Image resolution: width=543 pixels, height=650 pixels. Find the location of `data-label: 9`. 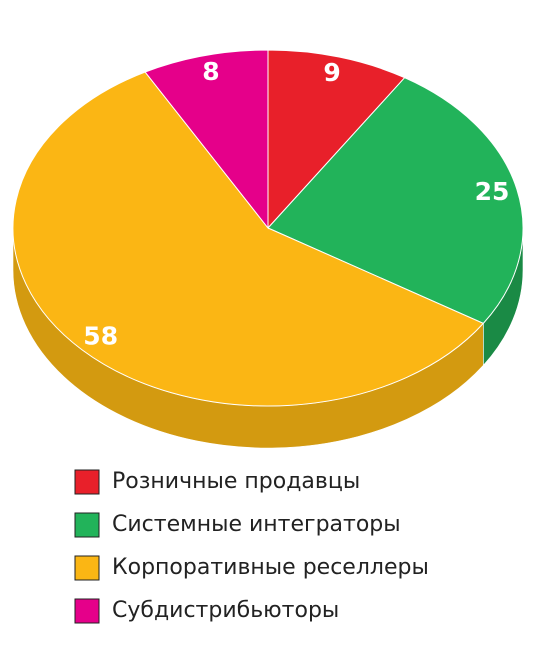

data-label: 9 is located at coordinates (331, 72).